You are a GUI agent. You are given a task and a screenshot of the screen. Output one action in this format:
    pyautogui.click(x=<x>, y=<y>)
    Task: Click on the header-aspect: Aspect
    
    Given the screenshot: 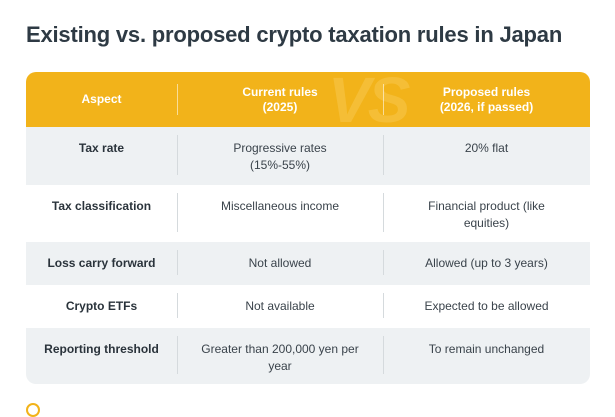 What is the action you would take?
    pyautogui.click(x=101, y=99)
    